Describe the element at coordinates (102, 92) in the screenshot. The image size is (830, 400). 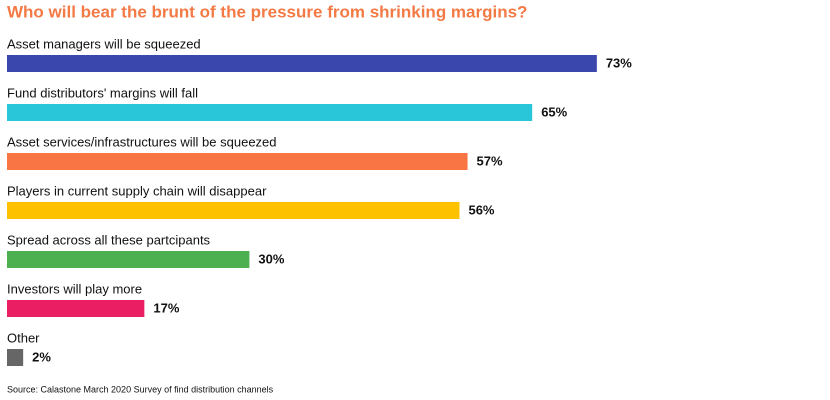
I see `category-label: Fund distributors' margins will fall` at that location.